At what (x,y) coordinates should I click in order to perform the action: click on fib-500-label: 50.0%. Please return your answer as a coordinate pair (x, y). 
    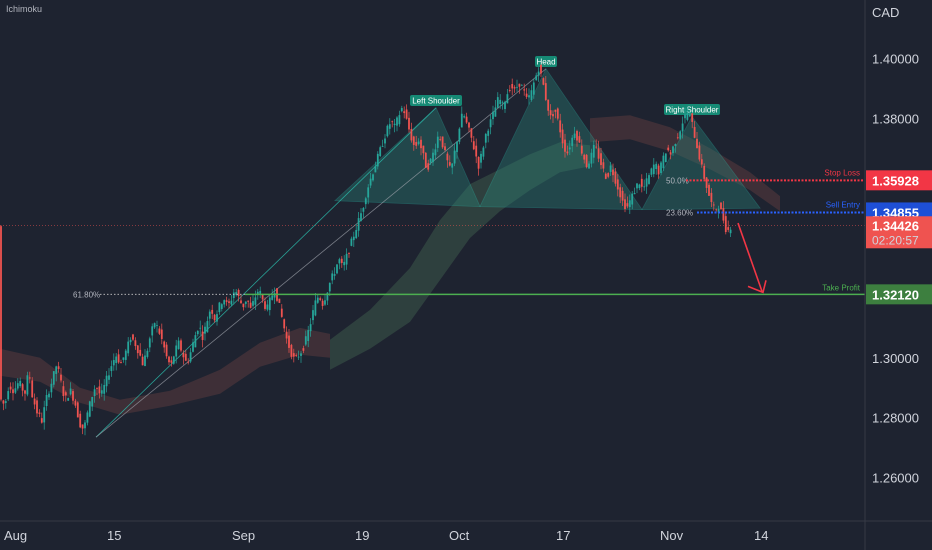
    Looking at the image, I should click on (677, 180).